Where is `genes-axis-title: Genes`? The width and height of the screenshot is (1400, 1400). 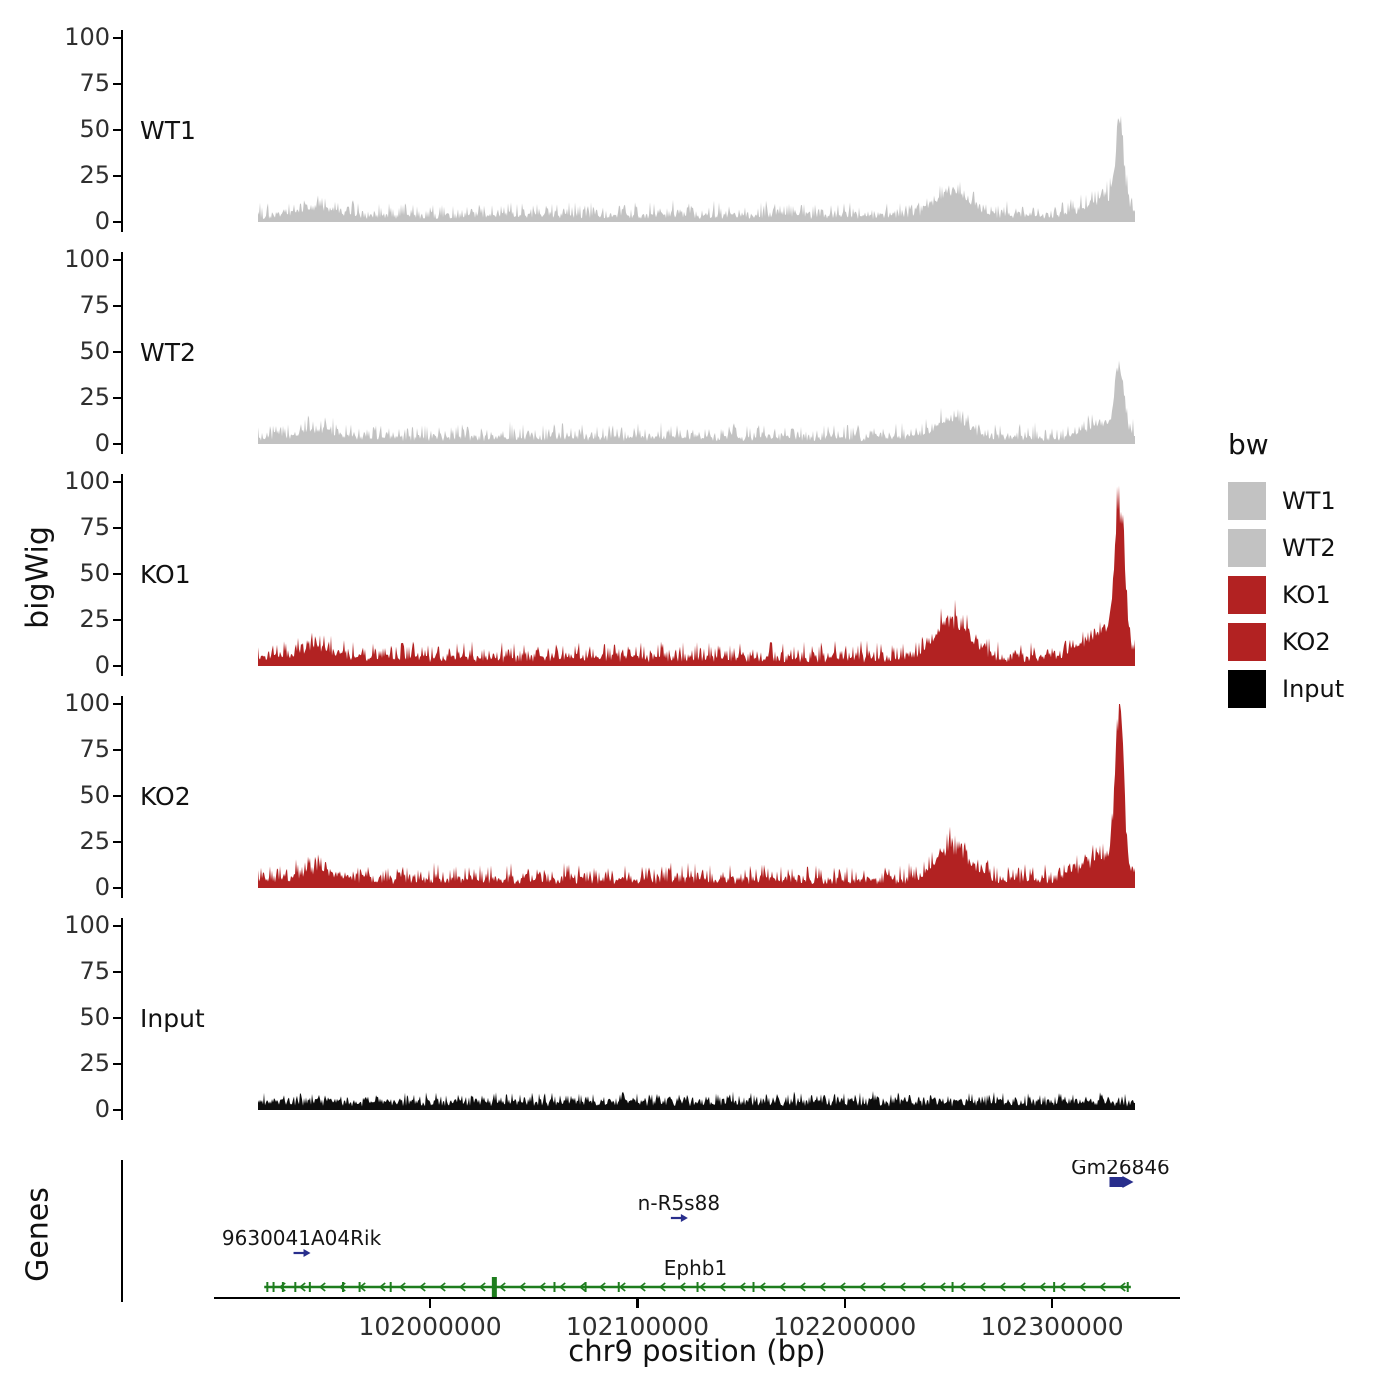
genes-axis-title: Genes is located at coordinates (38, 1234).